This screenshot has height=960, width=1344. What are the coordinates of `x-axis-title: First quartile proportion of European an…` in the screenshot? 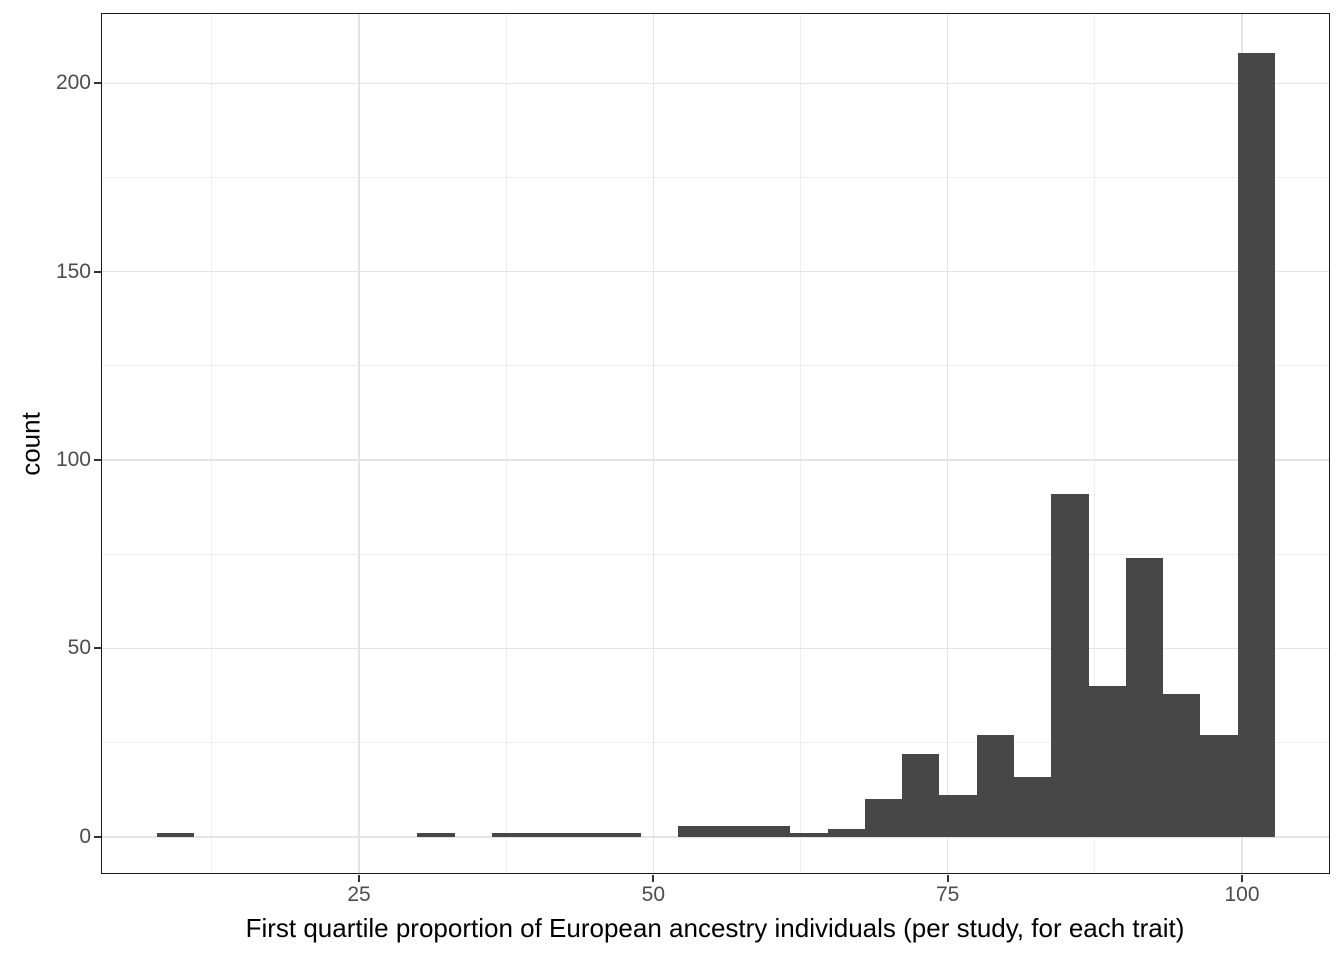 It's located at (715, 928).